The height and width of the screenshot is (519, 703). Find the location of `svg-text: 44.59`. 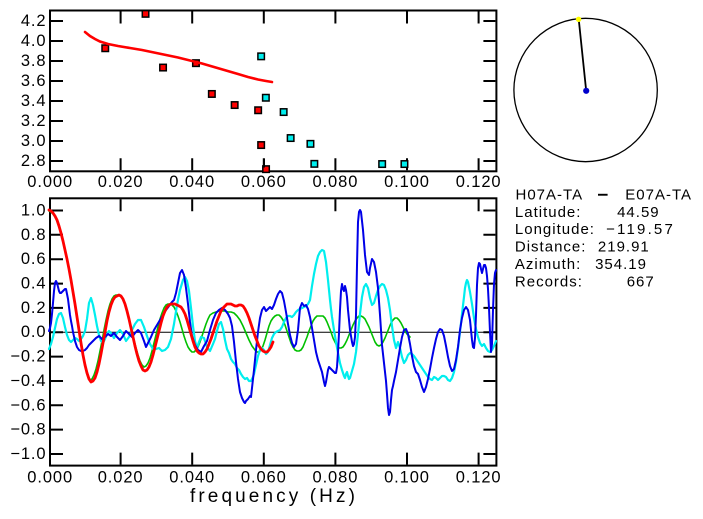

svg-text: 44.59 is located at coordinates (638, 212).